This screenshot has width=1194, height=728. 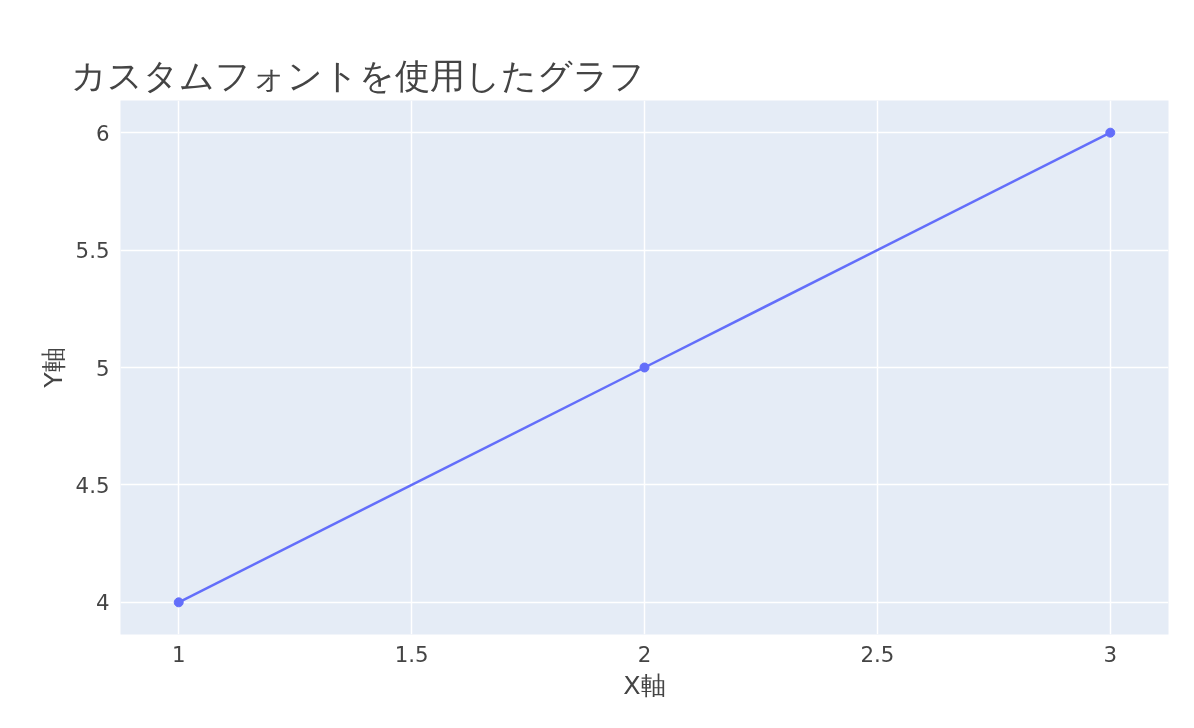 I want to click on x-tick-label: 1, so click(x=178, y=654).